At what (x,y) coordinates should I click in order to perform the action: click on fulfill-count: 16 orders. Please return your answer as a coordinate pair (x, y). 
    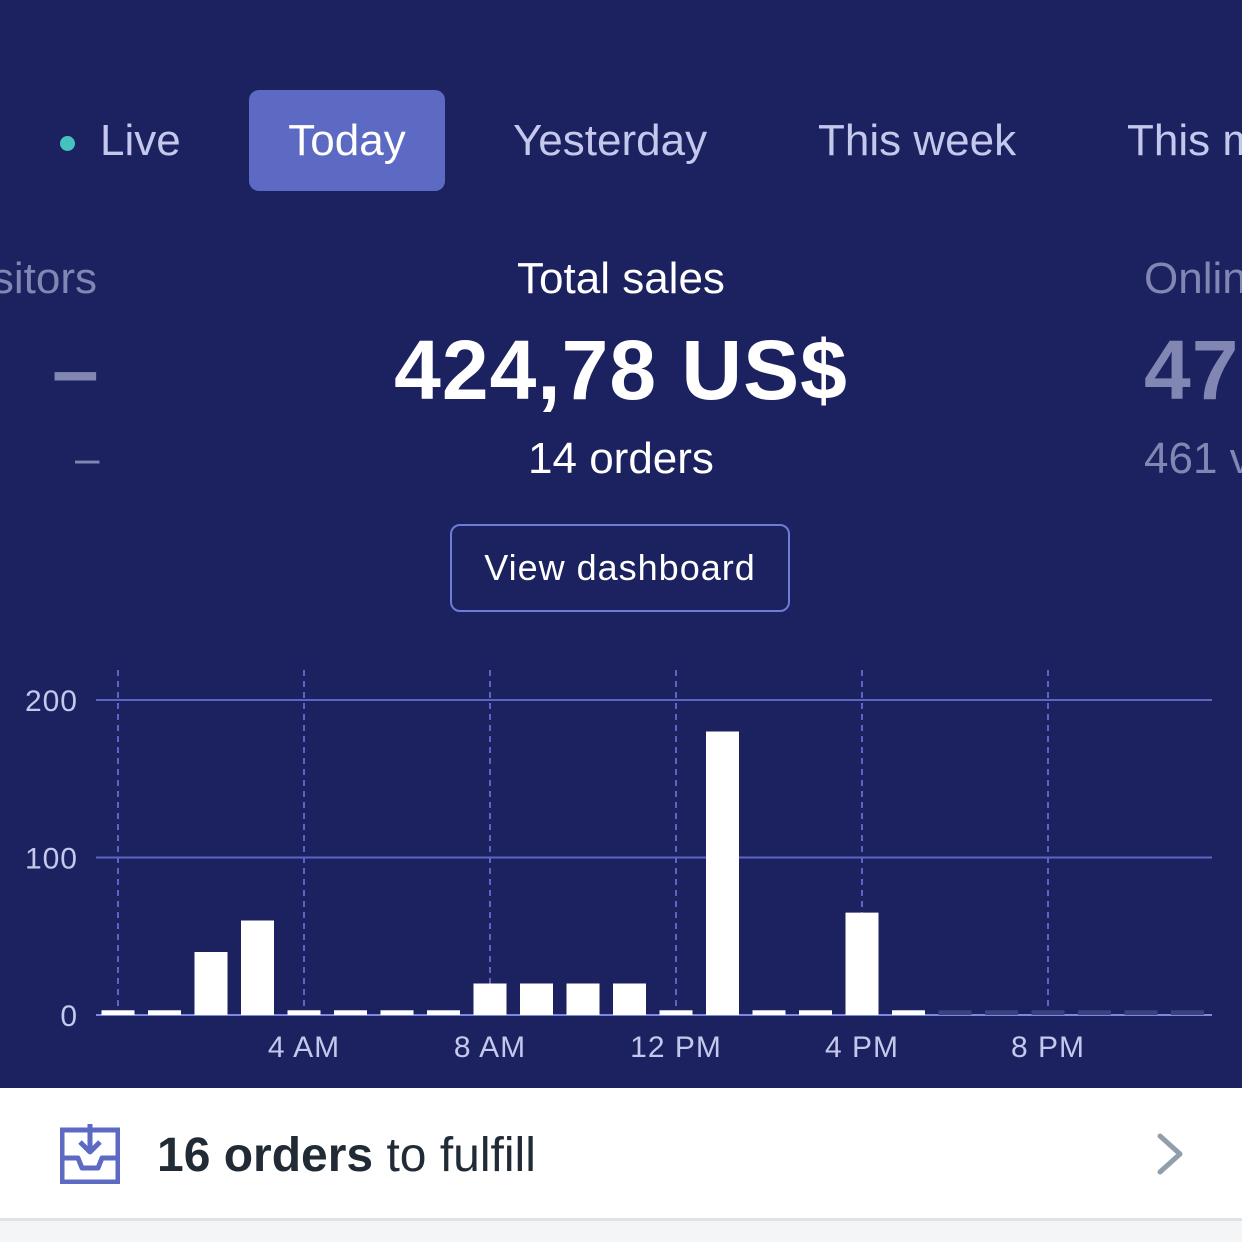
    Looking at the image, I should click on (265, 1155).